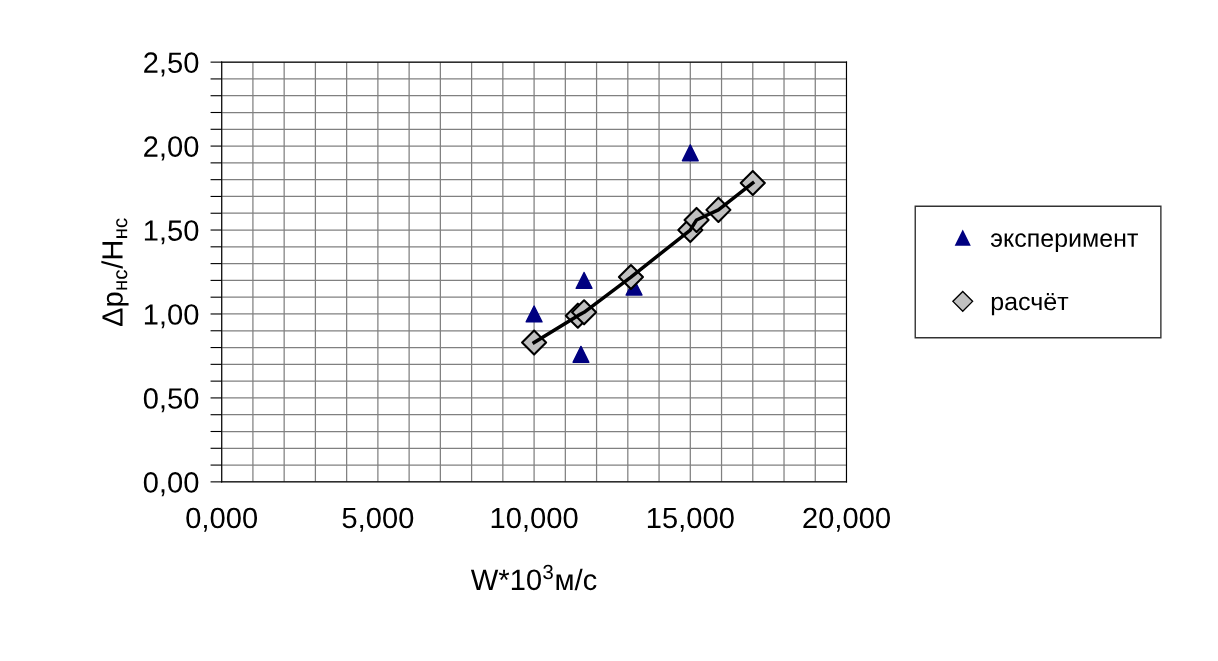 The image size is (1218, 661). I want to click on y-tick-label: 0,50, so click(171, 400).